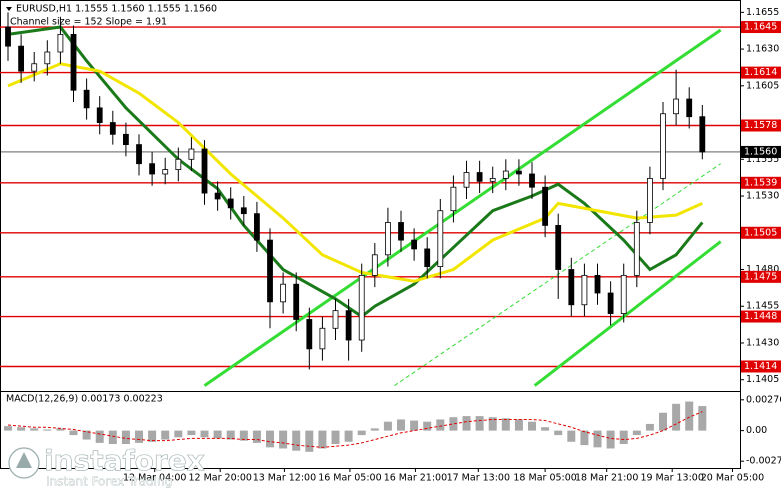  What do you see at coordinates (763, 399) in the screenshot?
I see `y-tick-label: 0.00276` at bounding box center [763, 399].